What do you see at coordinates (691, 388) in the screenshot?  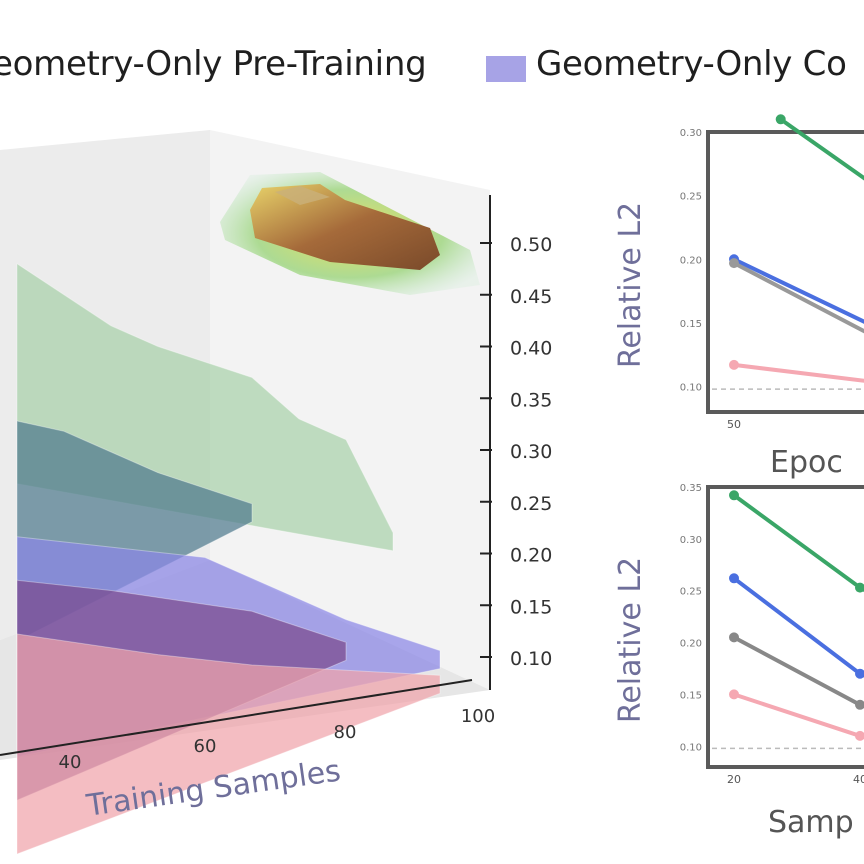 I see `top-content-y-tick-5: 0.10` at bounding box center [691, 388].